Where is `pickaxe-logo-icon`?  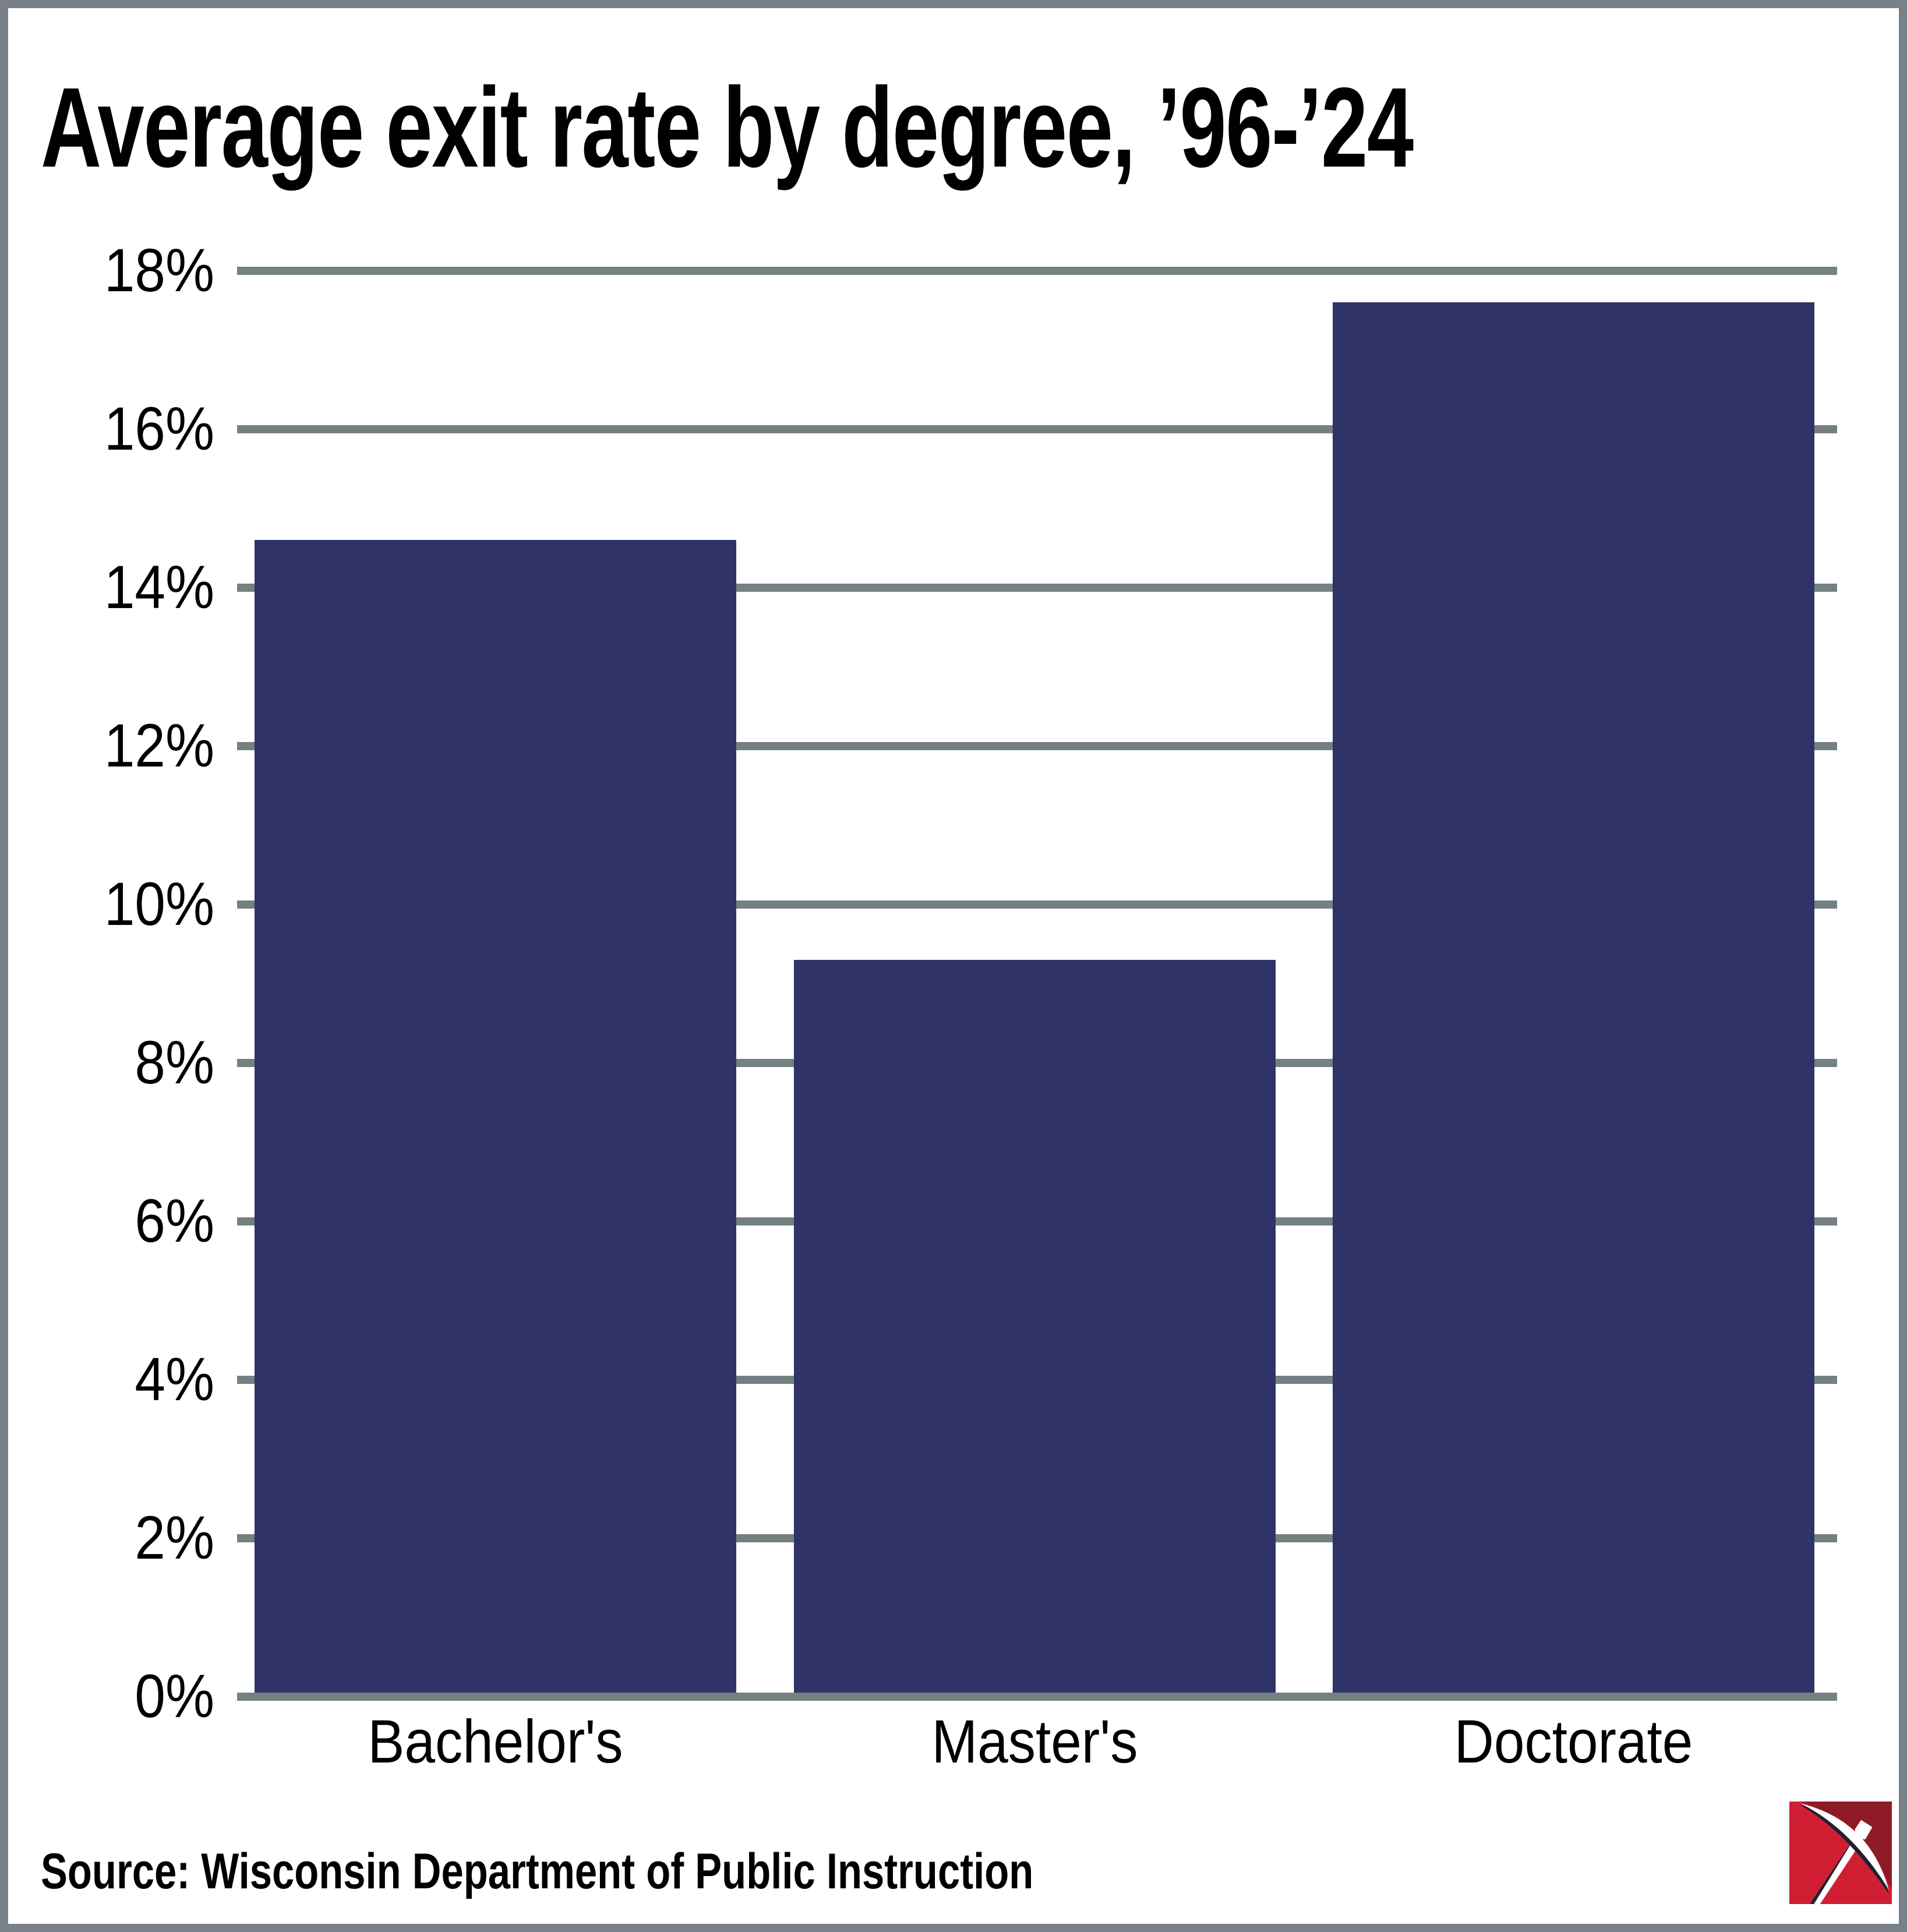 pickaxe-logo-icon is located at coordinates (1840, 1853).